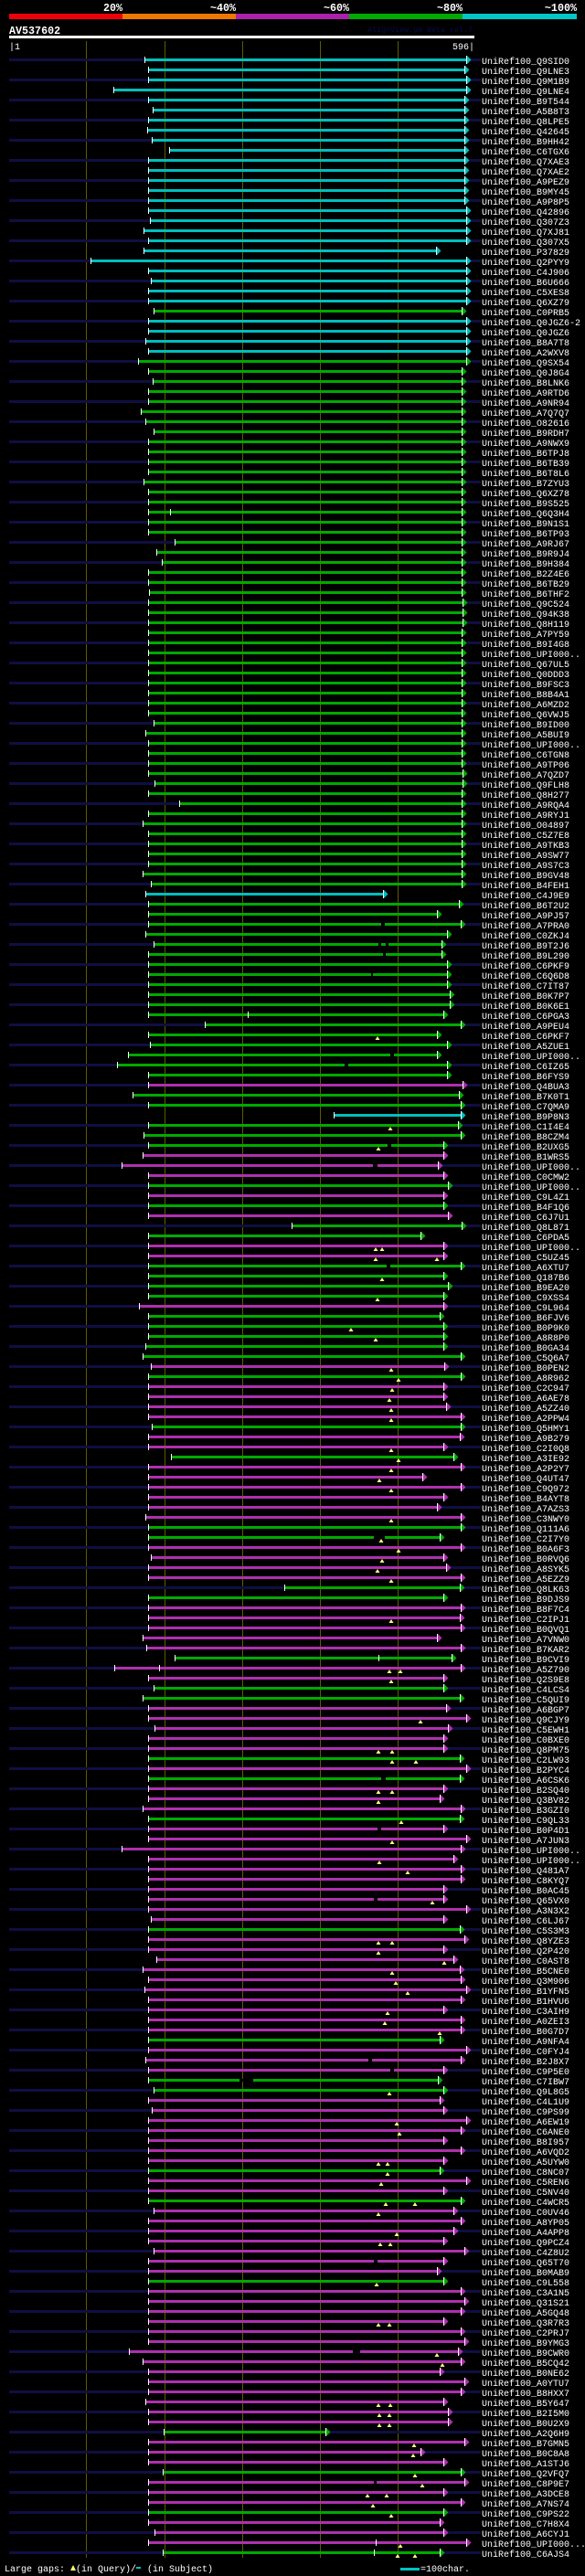 The width and height of the screenshot is (585, 2576). I want to click on svg-text: UniRef100_B7ZYU3, so click(525, 484).